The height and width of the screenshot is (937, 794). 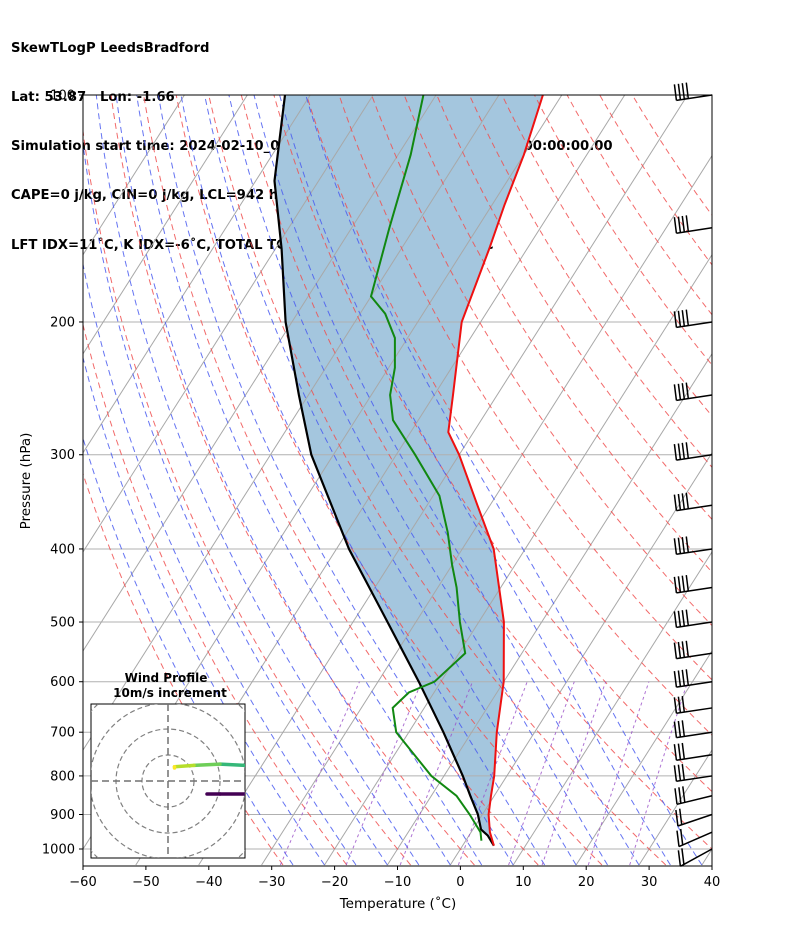 I want to click on y-tick-label: 400, so click(x=62, y=549).